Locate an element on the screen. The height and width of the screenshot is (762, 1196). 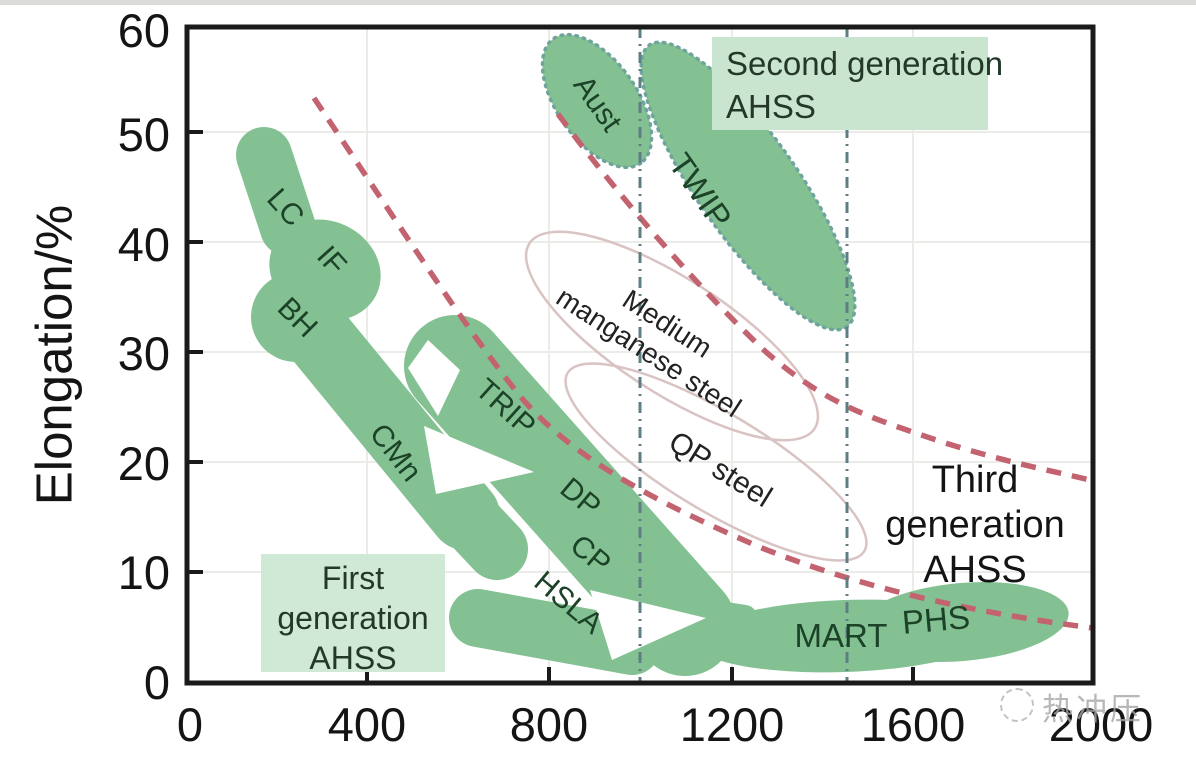
x-tick-2000: 2000 is located at coordinates (1101, 724).